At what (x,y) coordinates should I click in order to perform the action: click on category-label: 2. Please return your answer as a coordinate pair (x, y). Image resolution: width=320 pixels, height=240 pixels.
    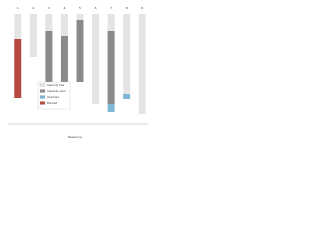
    Looking at the image, I should click on (33, 8).